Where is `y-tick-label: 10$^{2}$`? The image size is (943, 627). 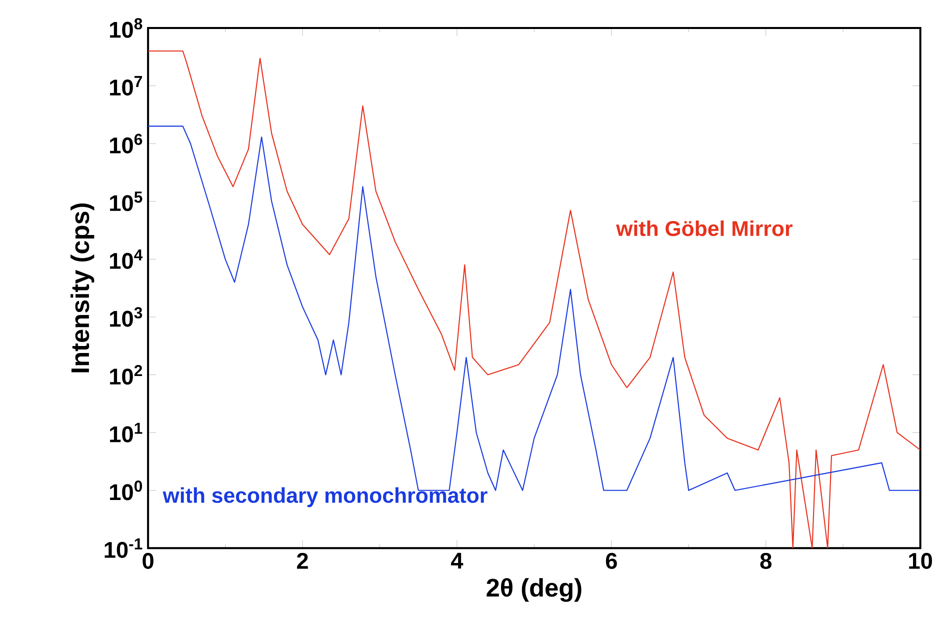 y-tick-label: 10$^{2}$ is located at coordinates (126, 375).